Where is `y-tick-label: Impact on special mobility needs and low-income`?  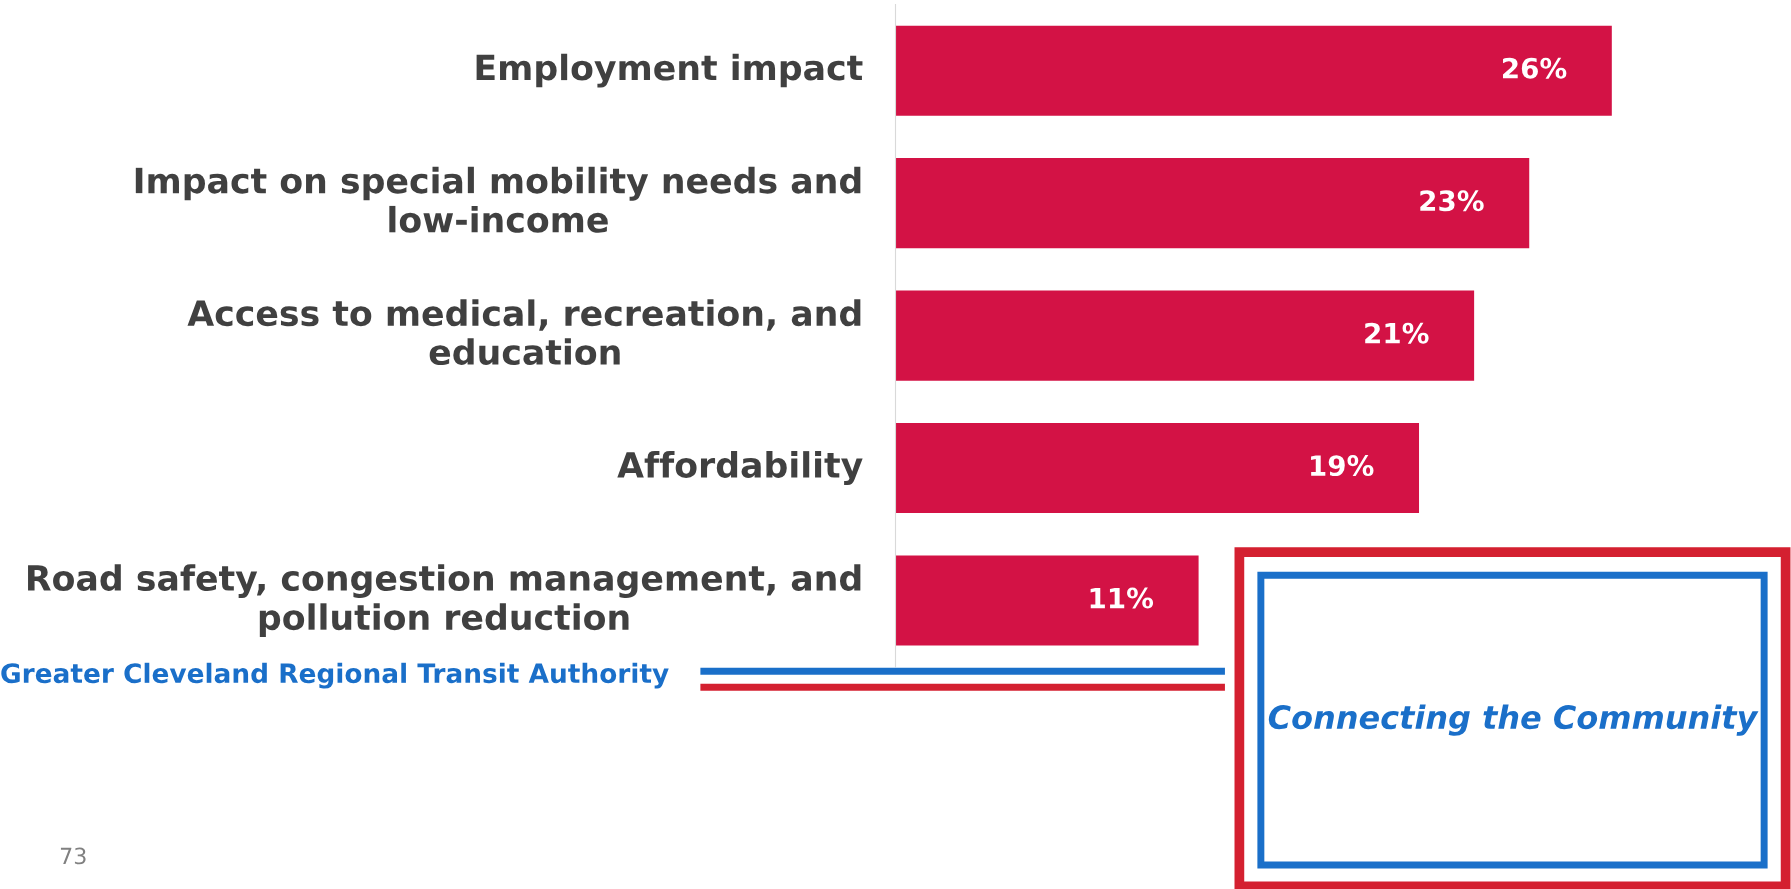
y-tick-label: Impact on special mobility needs and low-income is located at coordinates (498, 199).